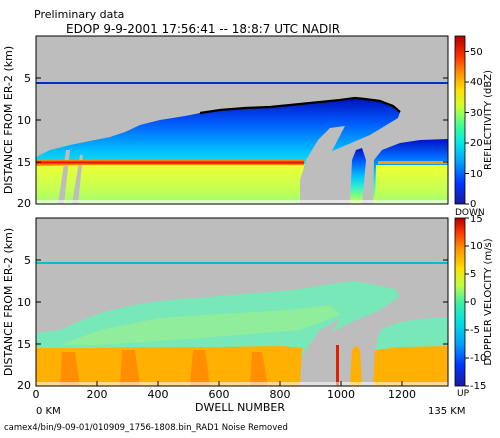 This screenshot has width=500, height=438. I want to click on bright-band-core, so click(170, 162).